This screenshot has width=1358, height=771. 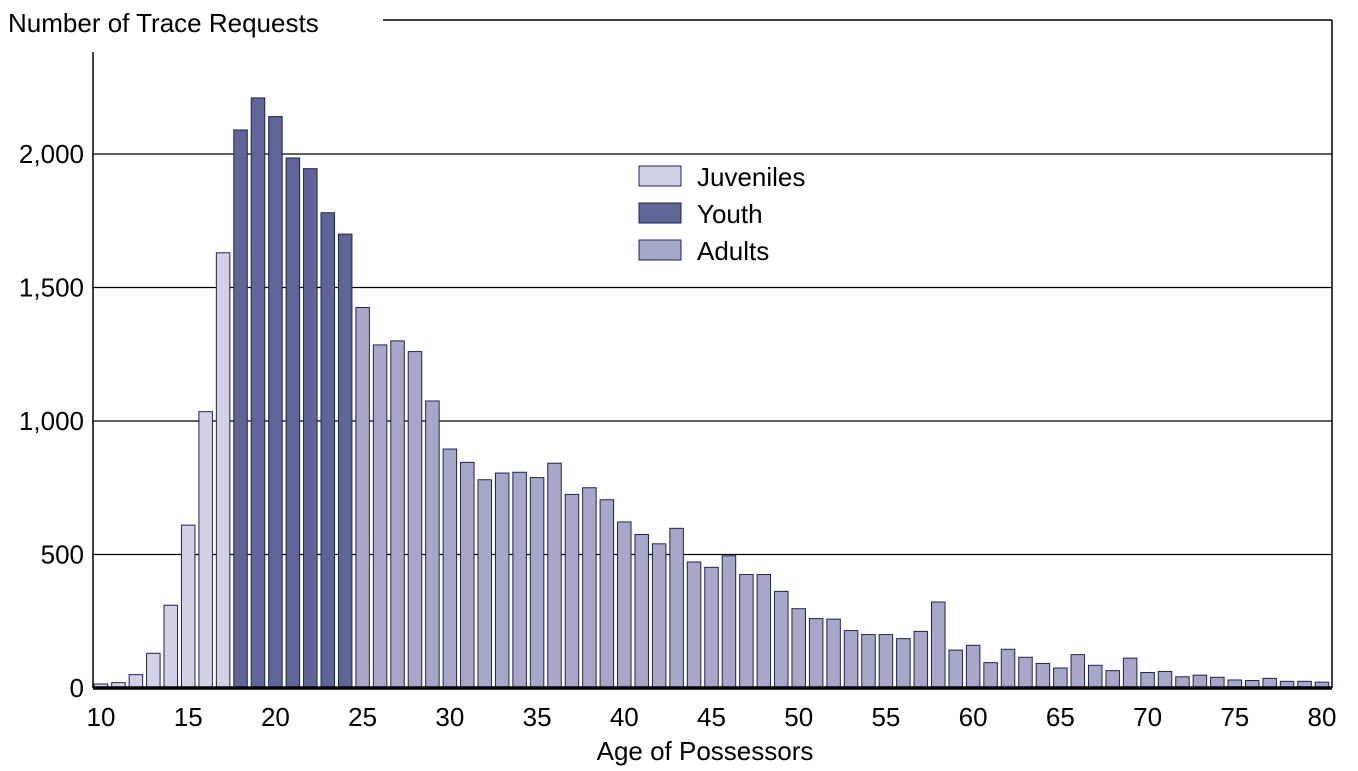 I want to click on x-tick-label: 60, so click(x=973, y=717).